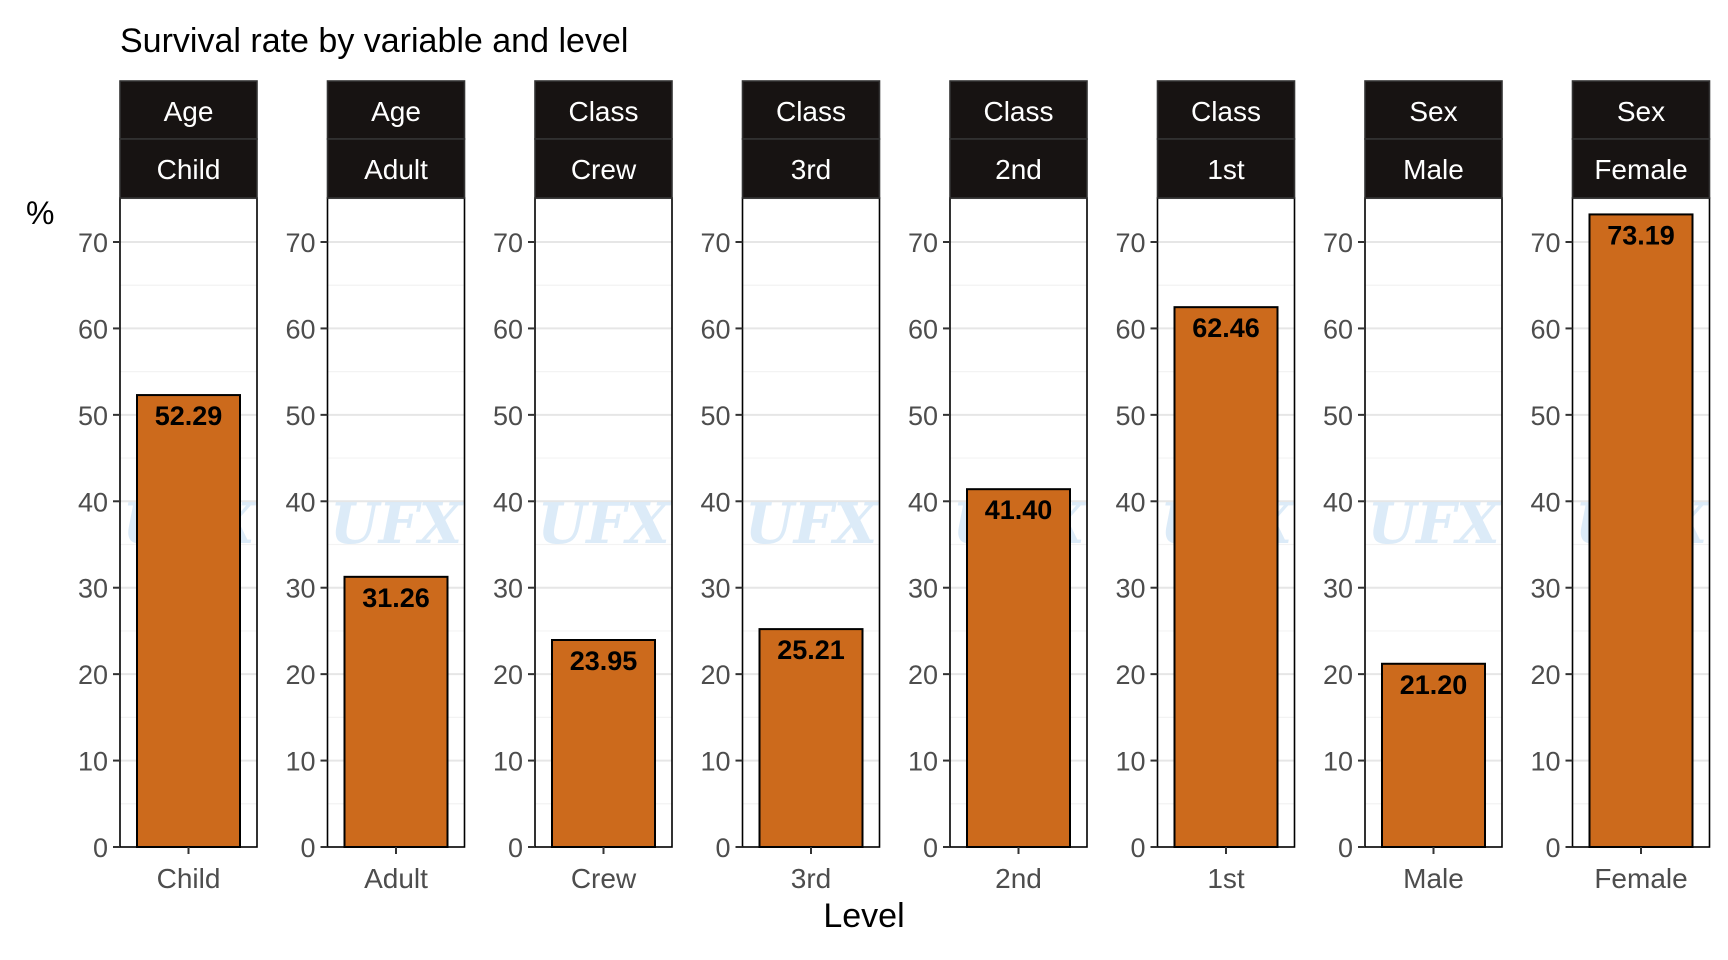 The height and width of the screenshot is (960, 1728). What do you see at coordinates (811, 878) in the screenshot?
I see `x-tick-label: 3rd` at bounding box center [811, 878].